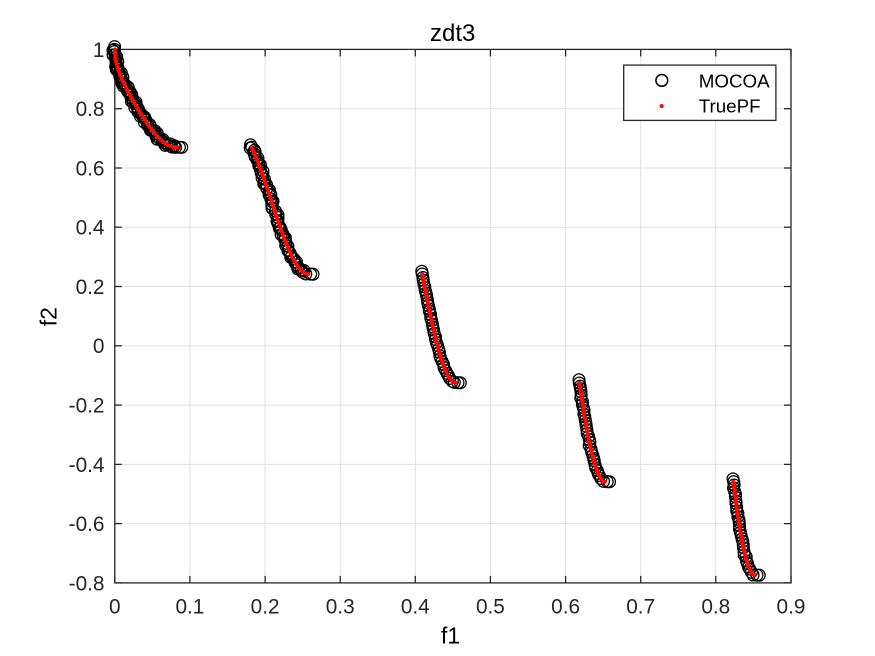 The width and height of the screenshot is (875, 656). I want to click on svg-text: TruePF, so click(730, 106).